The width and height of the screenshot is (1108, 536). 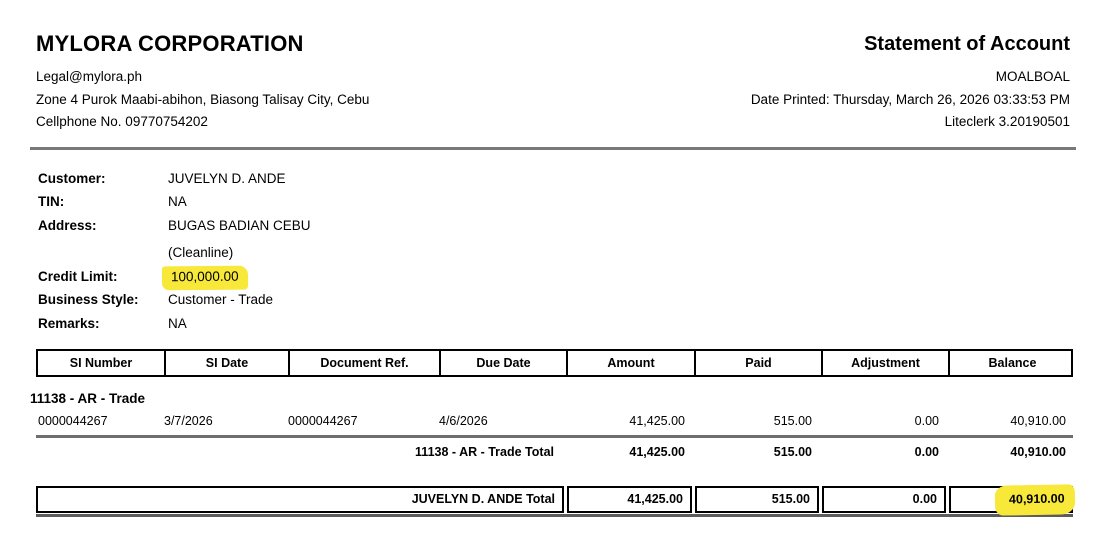 What do you see at coordinates (88, 398) in the screenshot?
I see `account-group-header: 11138 - AR - Trade` at bounding box center [88, 398].